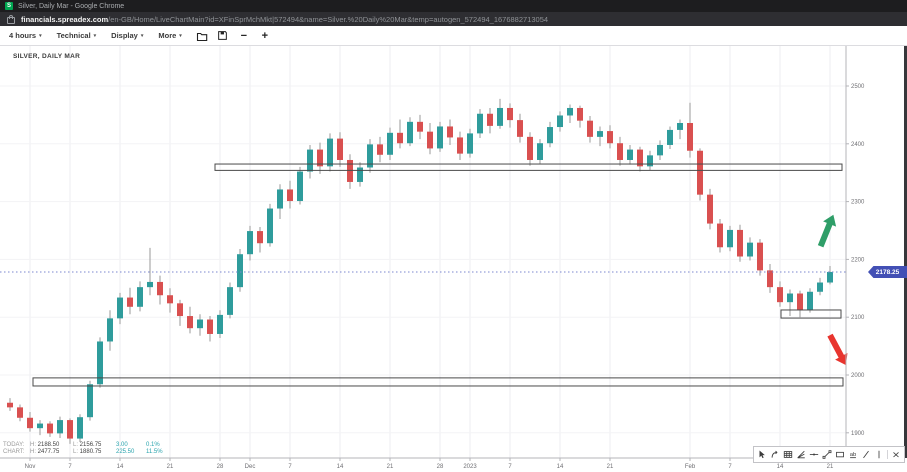 The height and width of the screenshot is (472, 907). I want to click on site-favicon: S, so click(9, 6).